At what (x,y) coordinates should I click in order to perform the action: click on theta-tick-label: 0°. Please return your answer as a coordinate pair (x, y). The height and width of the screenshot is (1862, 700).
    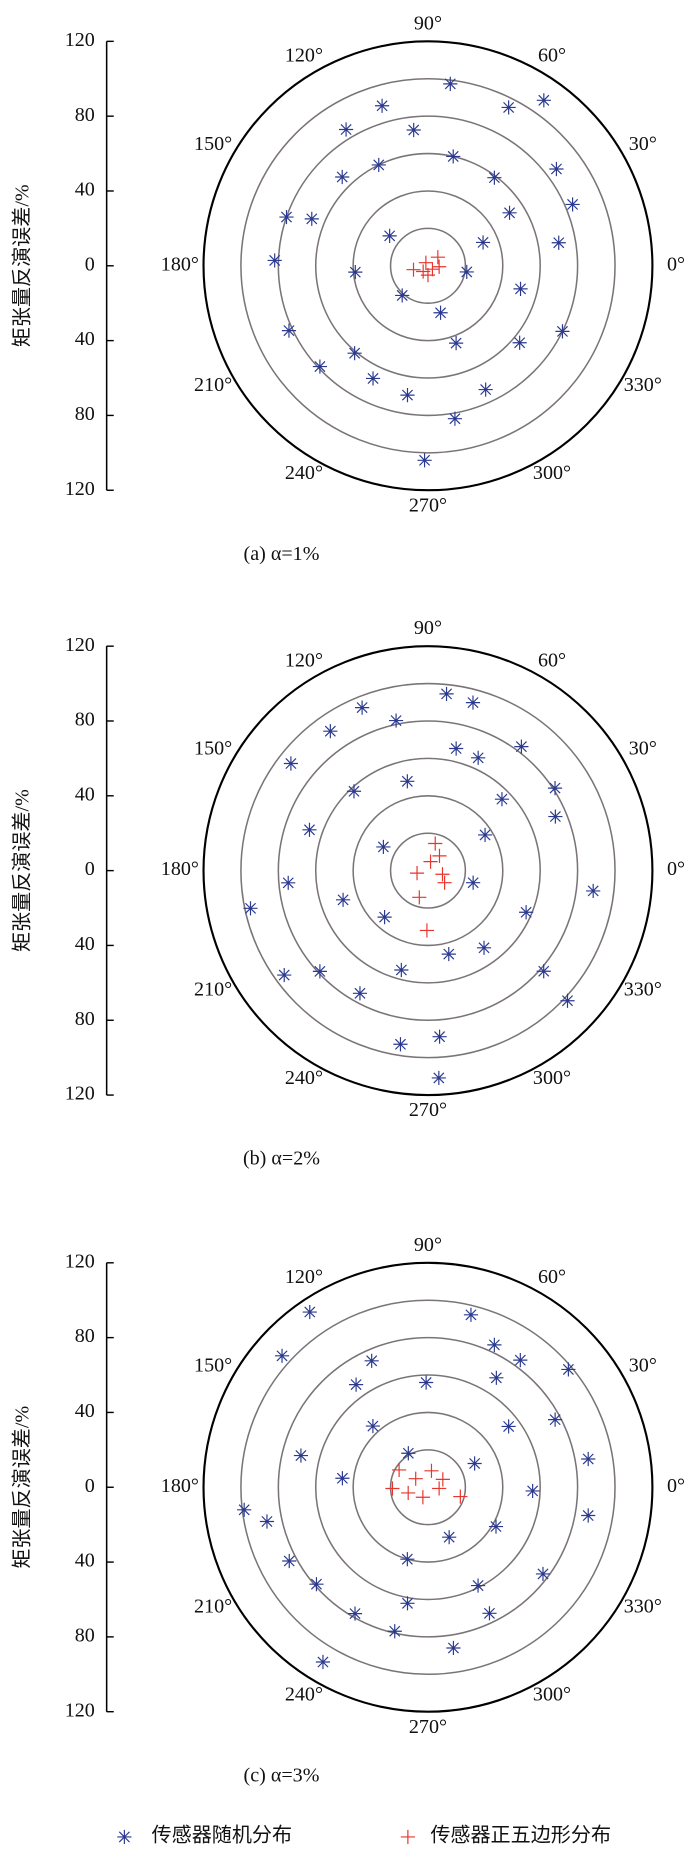
    Looking at the image, I should click on (676, 869).